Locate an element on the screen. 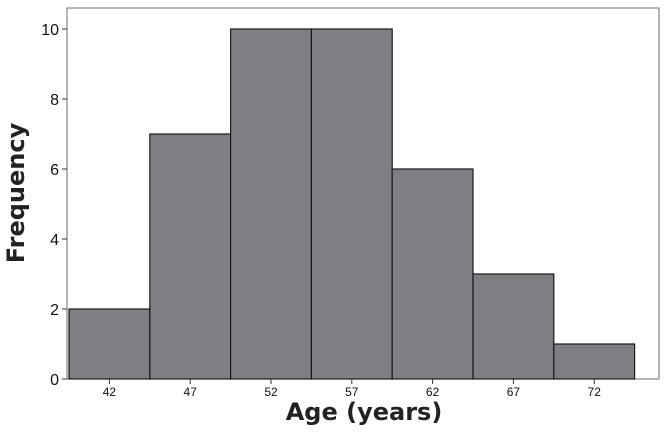 This screenshot has width=667, height=433. x-tick-label: 57 is located at coordinates (352, 392).